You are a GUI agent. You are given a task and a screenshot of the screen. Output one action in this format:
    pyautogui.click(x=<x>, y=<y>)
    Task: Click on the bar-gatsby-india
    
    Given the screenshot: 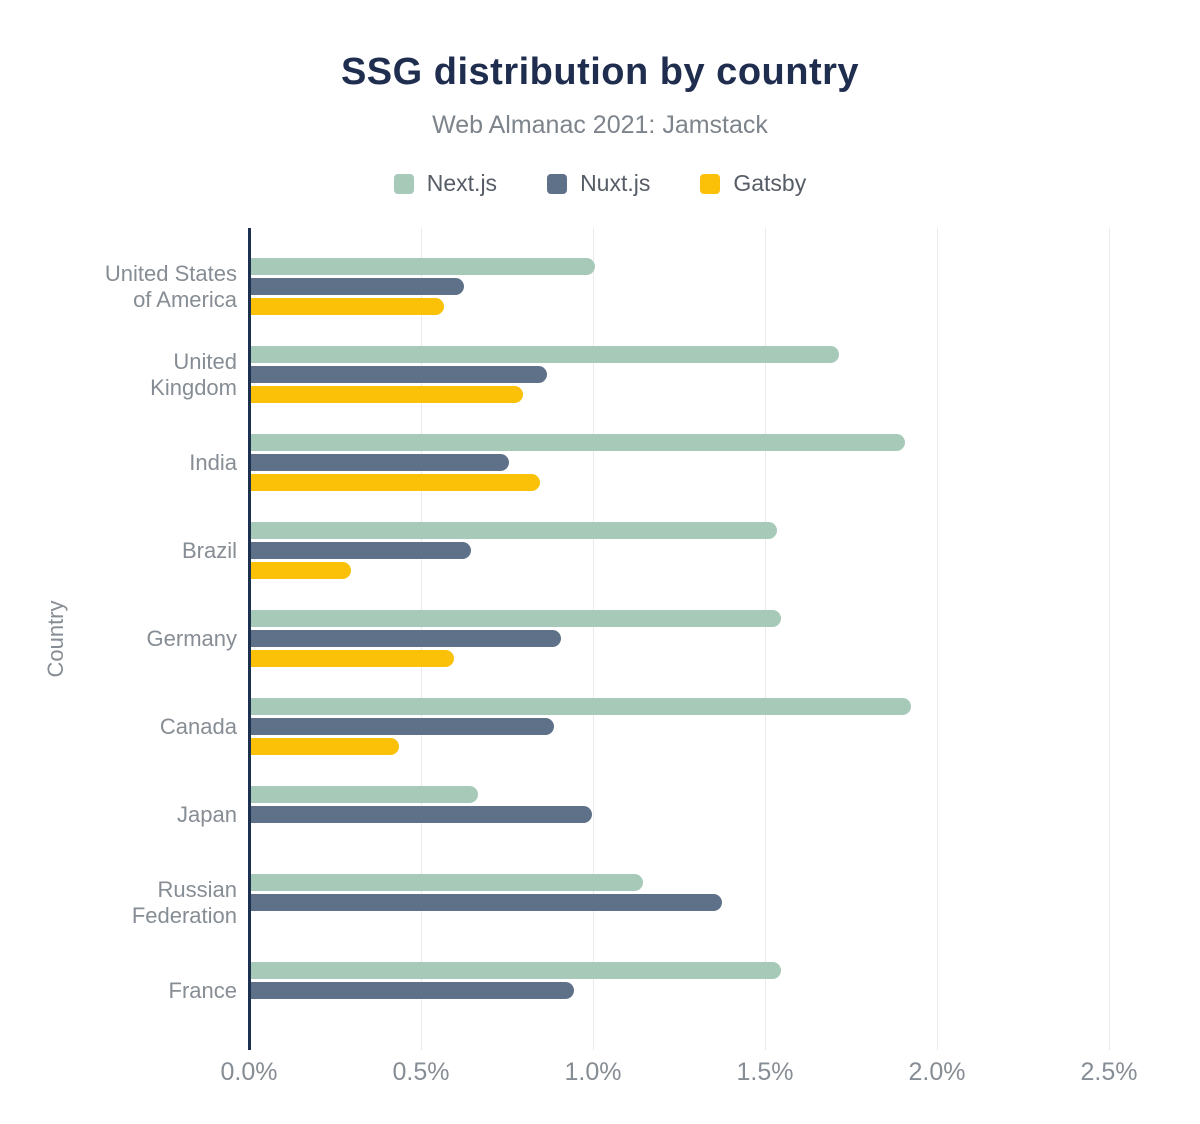 What is the action you would take?
    pyautogui.click(x=395, y=482)
    